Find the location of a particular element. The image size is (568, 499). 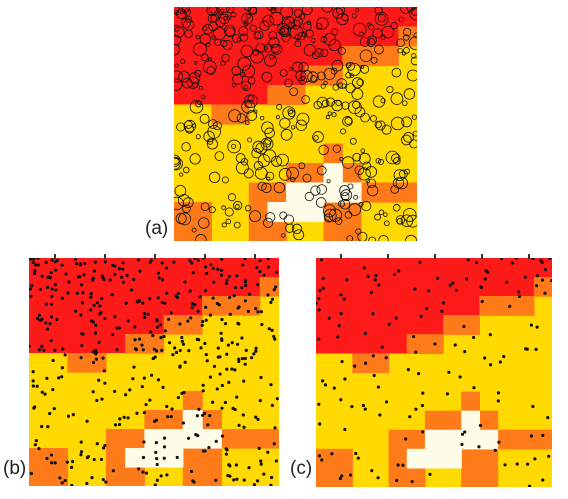

panel-c-tick is located at coordinates (529, 256).